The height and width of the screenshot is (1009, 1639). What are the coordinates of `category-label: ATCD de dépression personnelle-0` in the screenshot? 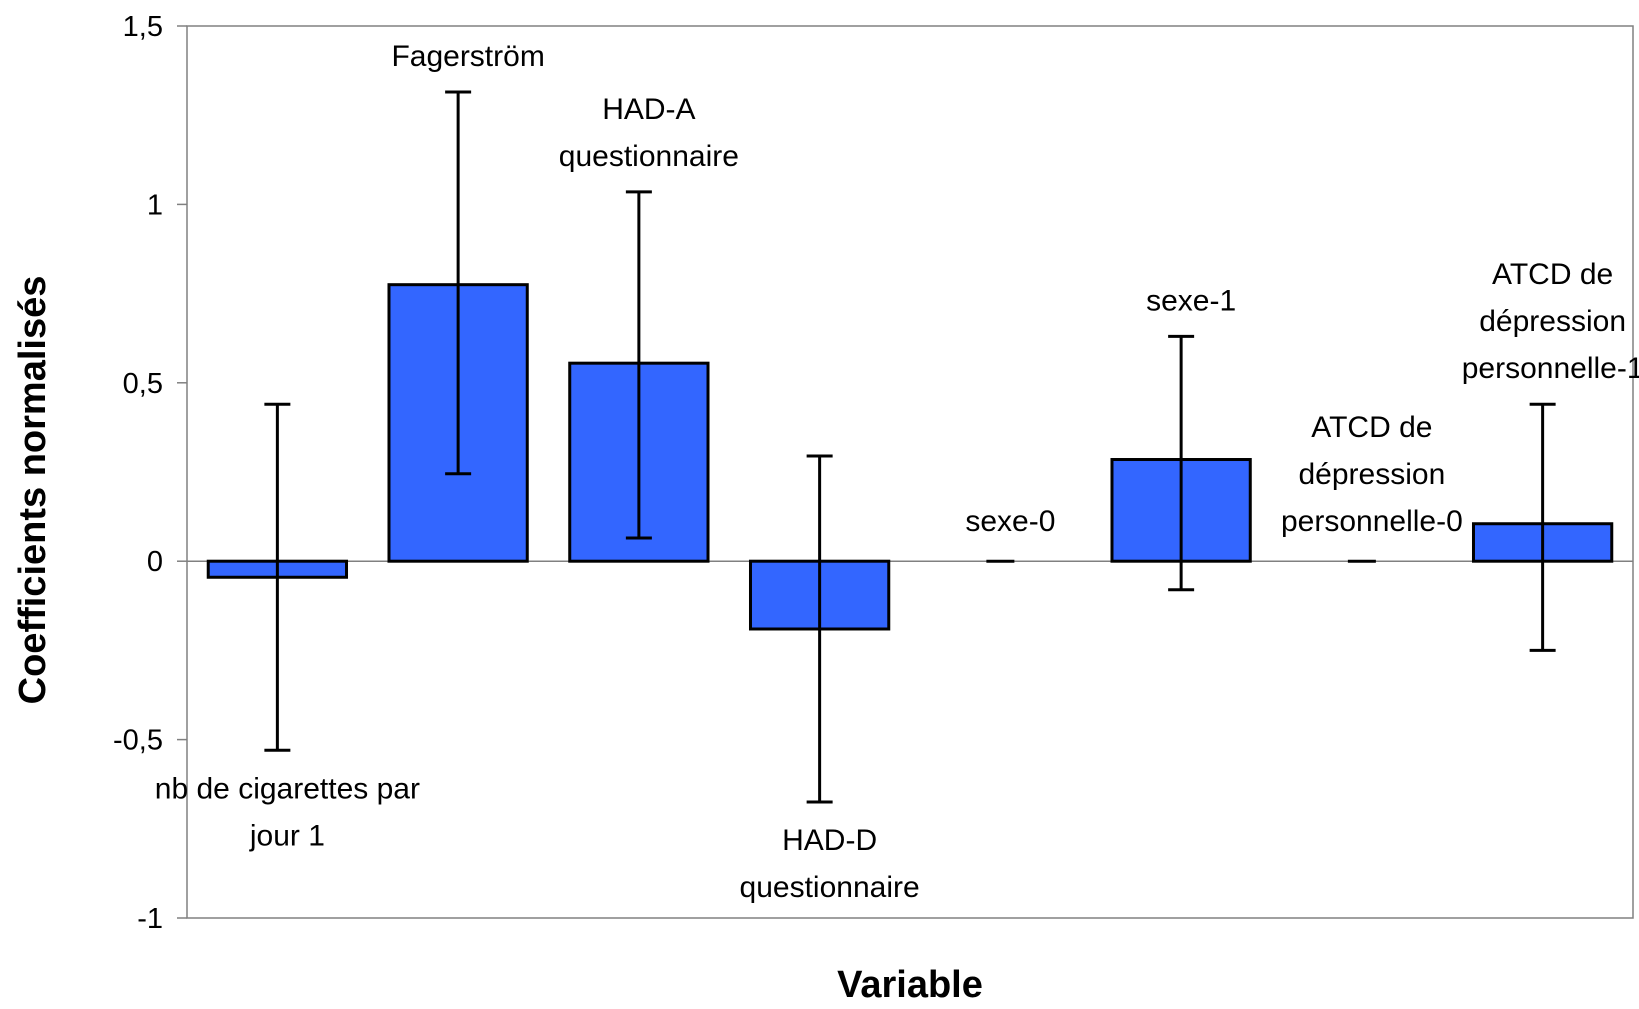 It's located at (1372, 474).